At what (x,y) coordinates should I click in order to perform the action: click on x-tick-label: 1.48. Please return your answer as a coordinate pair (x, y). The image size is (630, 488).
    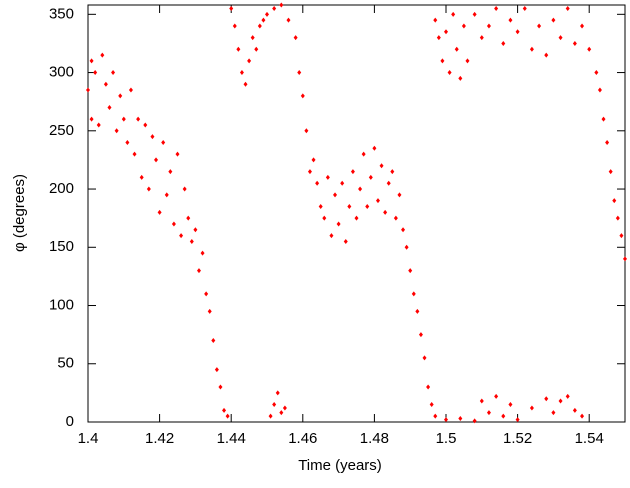
    Looking at the image, I should click on (374, 438).